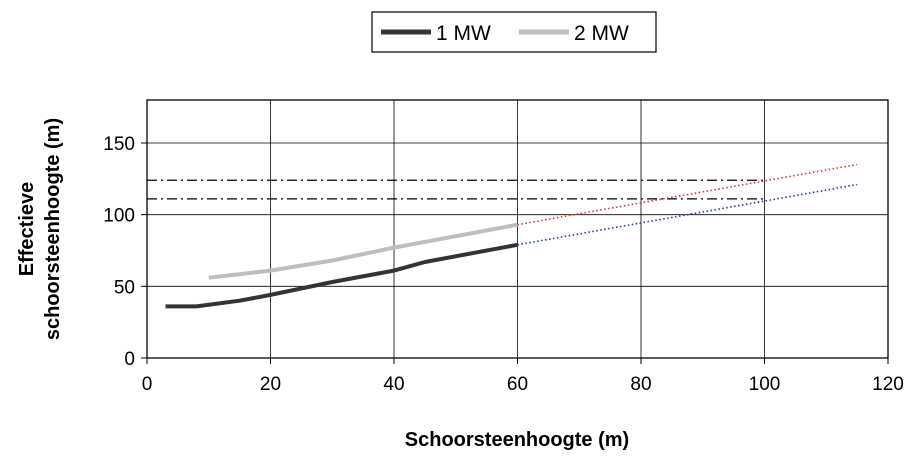 Image resolution: width=912 pixels, height=456 pixels. I want to click on x-tick-label-0: 0, so click(147, 384).